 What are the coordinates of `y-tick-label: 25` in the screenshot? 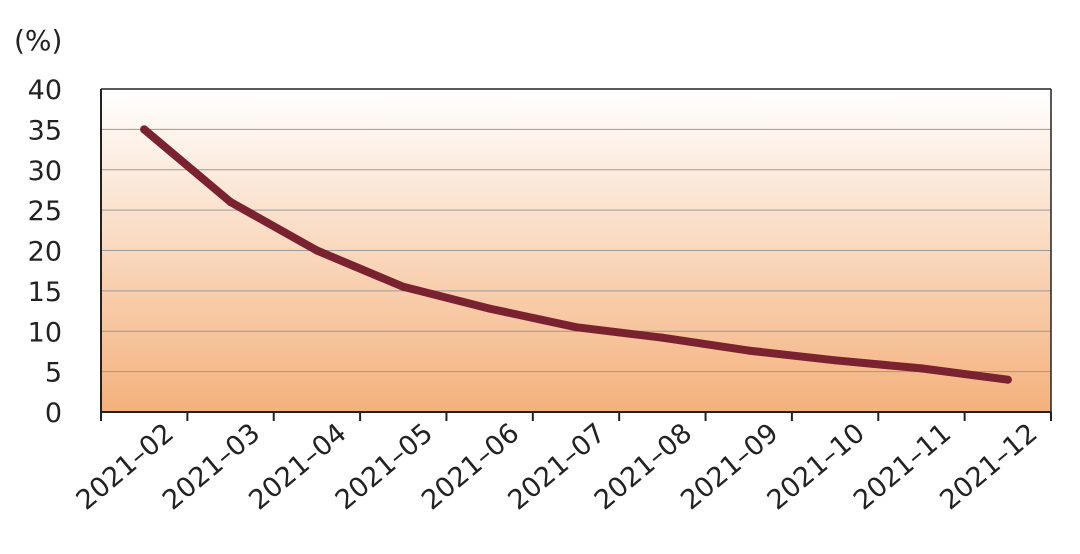 It's located at (45, 211).